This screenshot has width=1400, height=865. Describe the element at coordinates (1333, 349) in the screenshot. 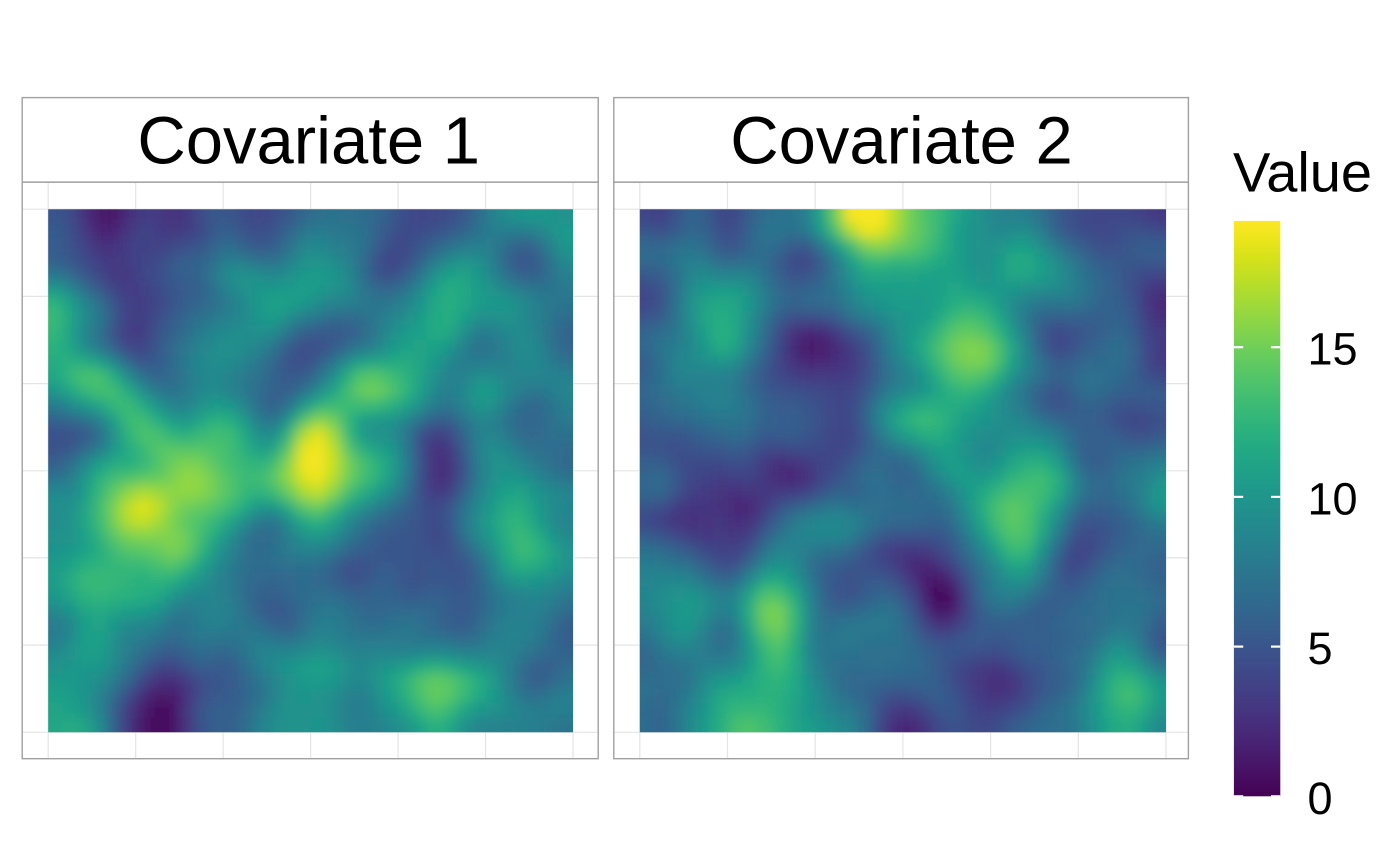

I see `svg-text: 15` at that location.